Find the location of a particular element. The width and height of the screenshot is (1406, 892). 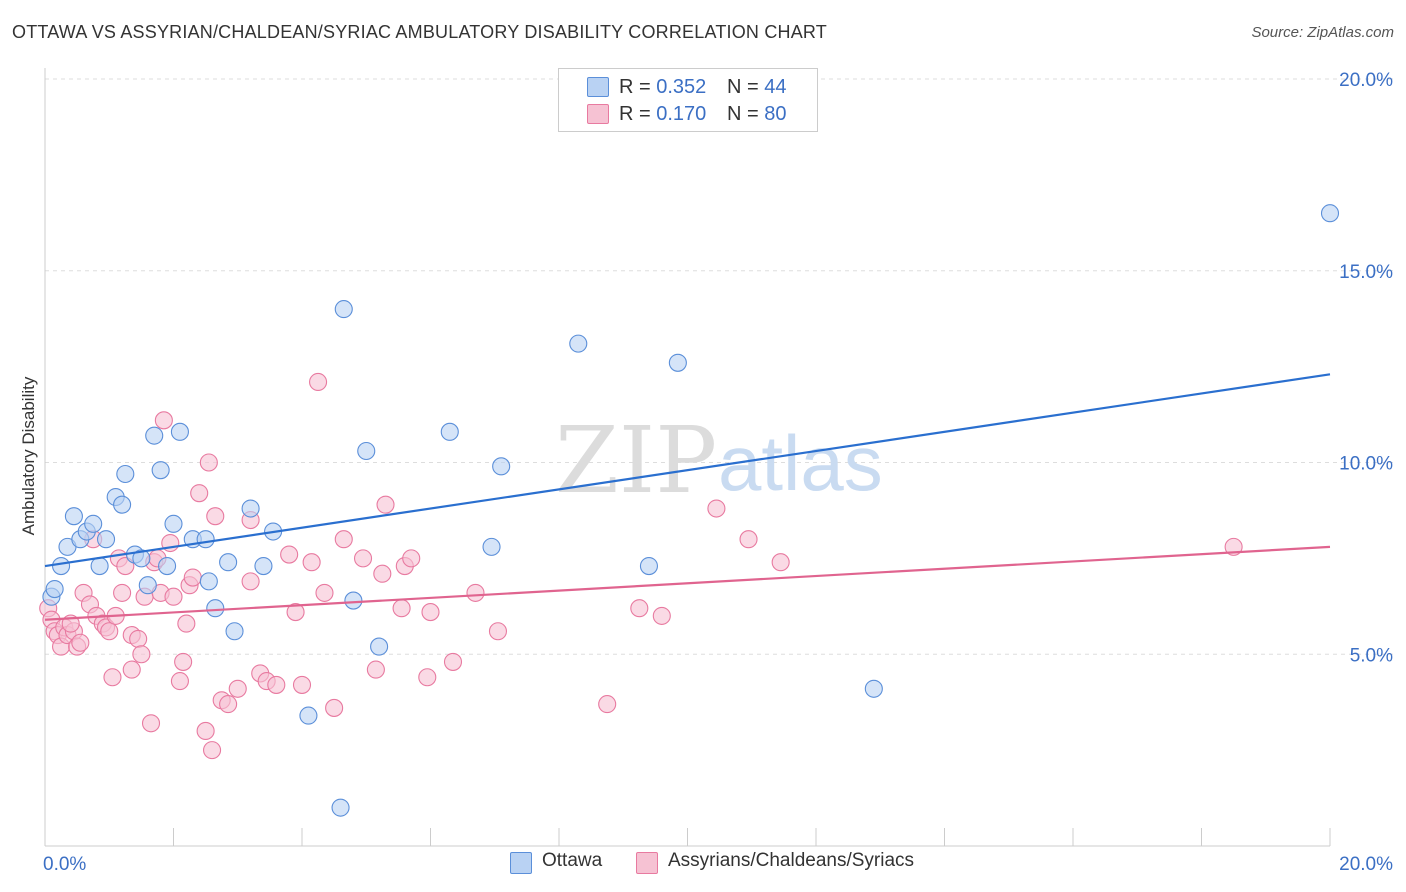

ottawa-legend-swatch is located at coordinates (521, 863).